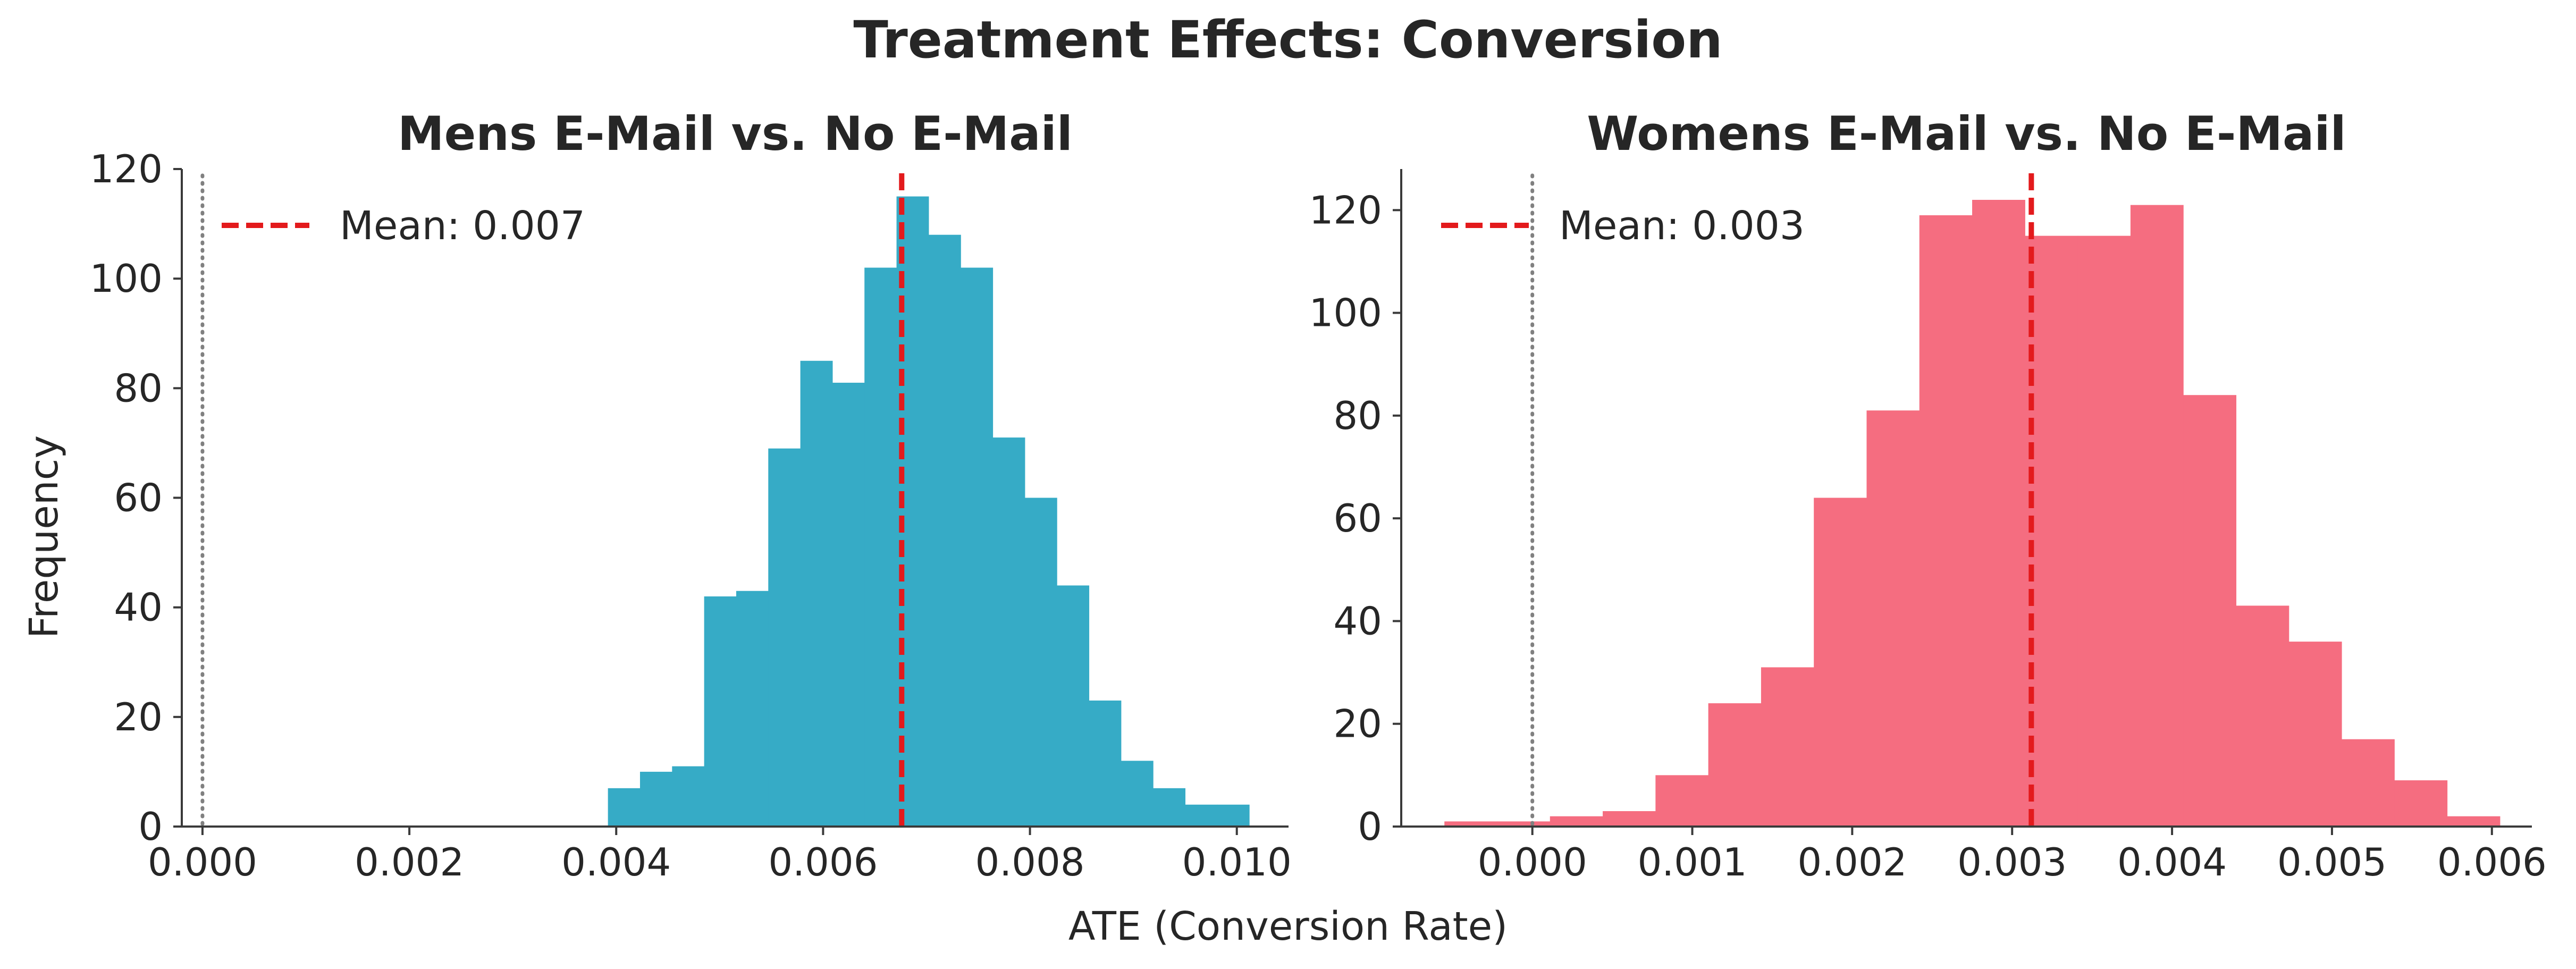 The width and height of the screenshot is (2576, 969). Describe the element at coordinates (1237, 862) in the screenshot. I see `x-tick-label: 0.010` at that location.